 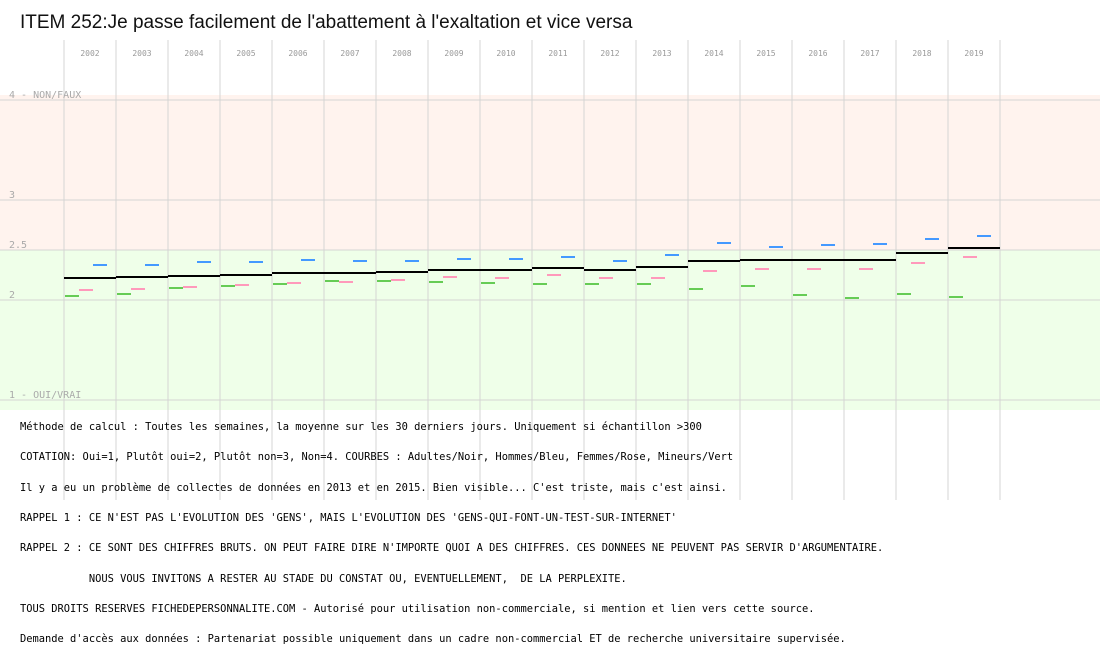 I want to click on x-tick-label: 2010, so click(x=505, y=53).